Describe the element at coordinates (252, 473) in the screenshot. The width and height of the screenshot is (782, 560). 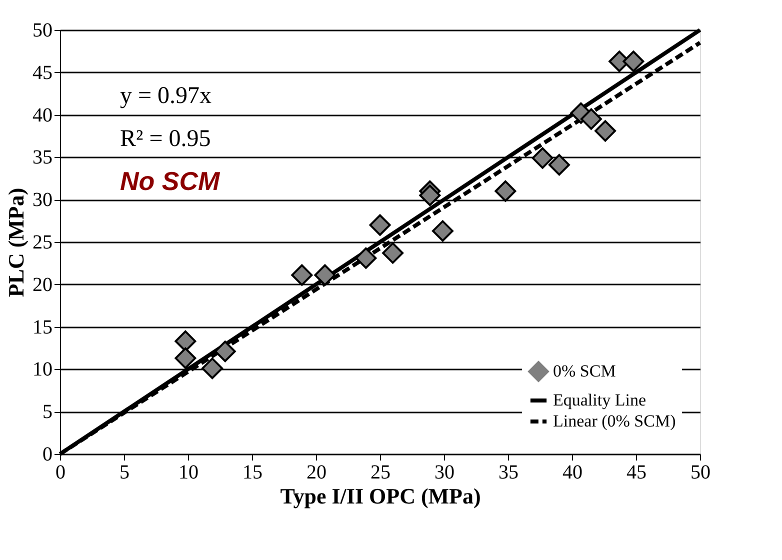
I see `x-tick-label: 15` at that location.